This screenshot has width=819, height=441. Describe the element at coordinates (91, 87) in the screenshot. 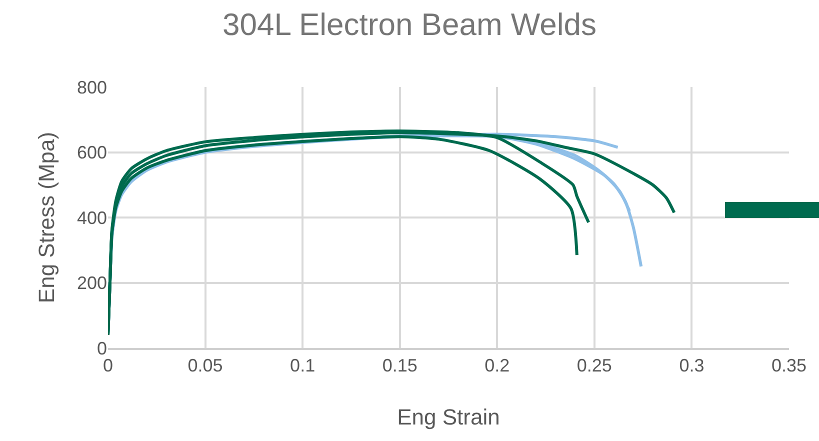

I see `y-tick-label: 800` at that location.